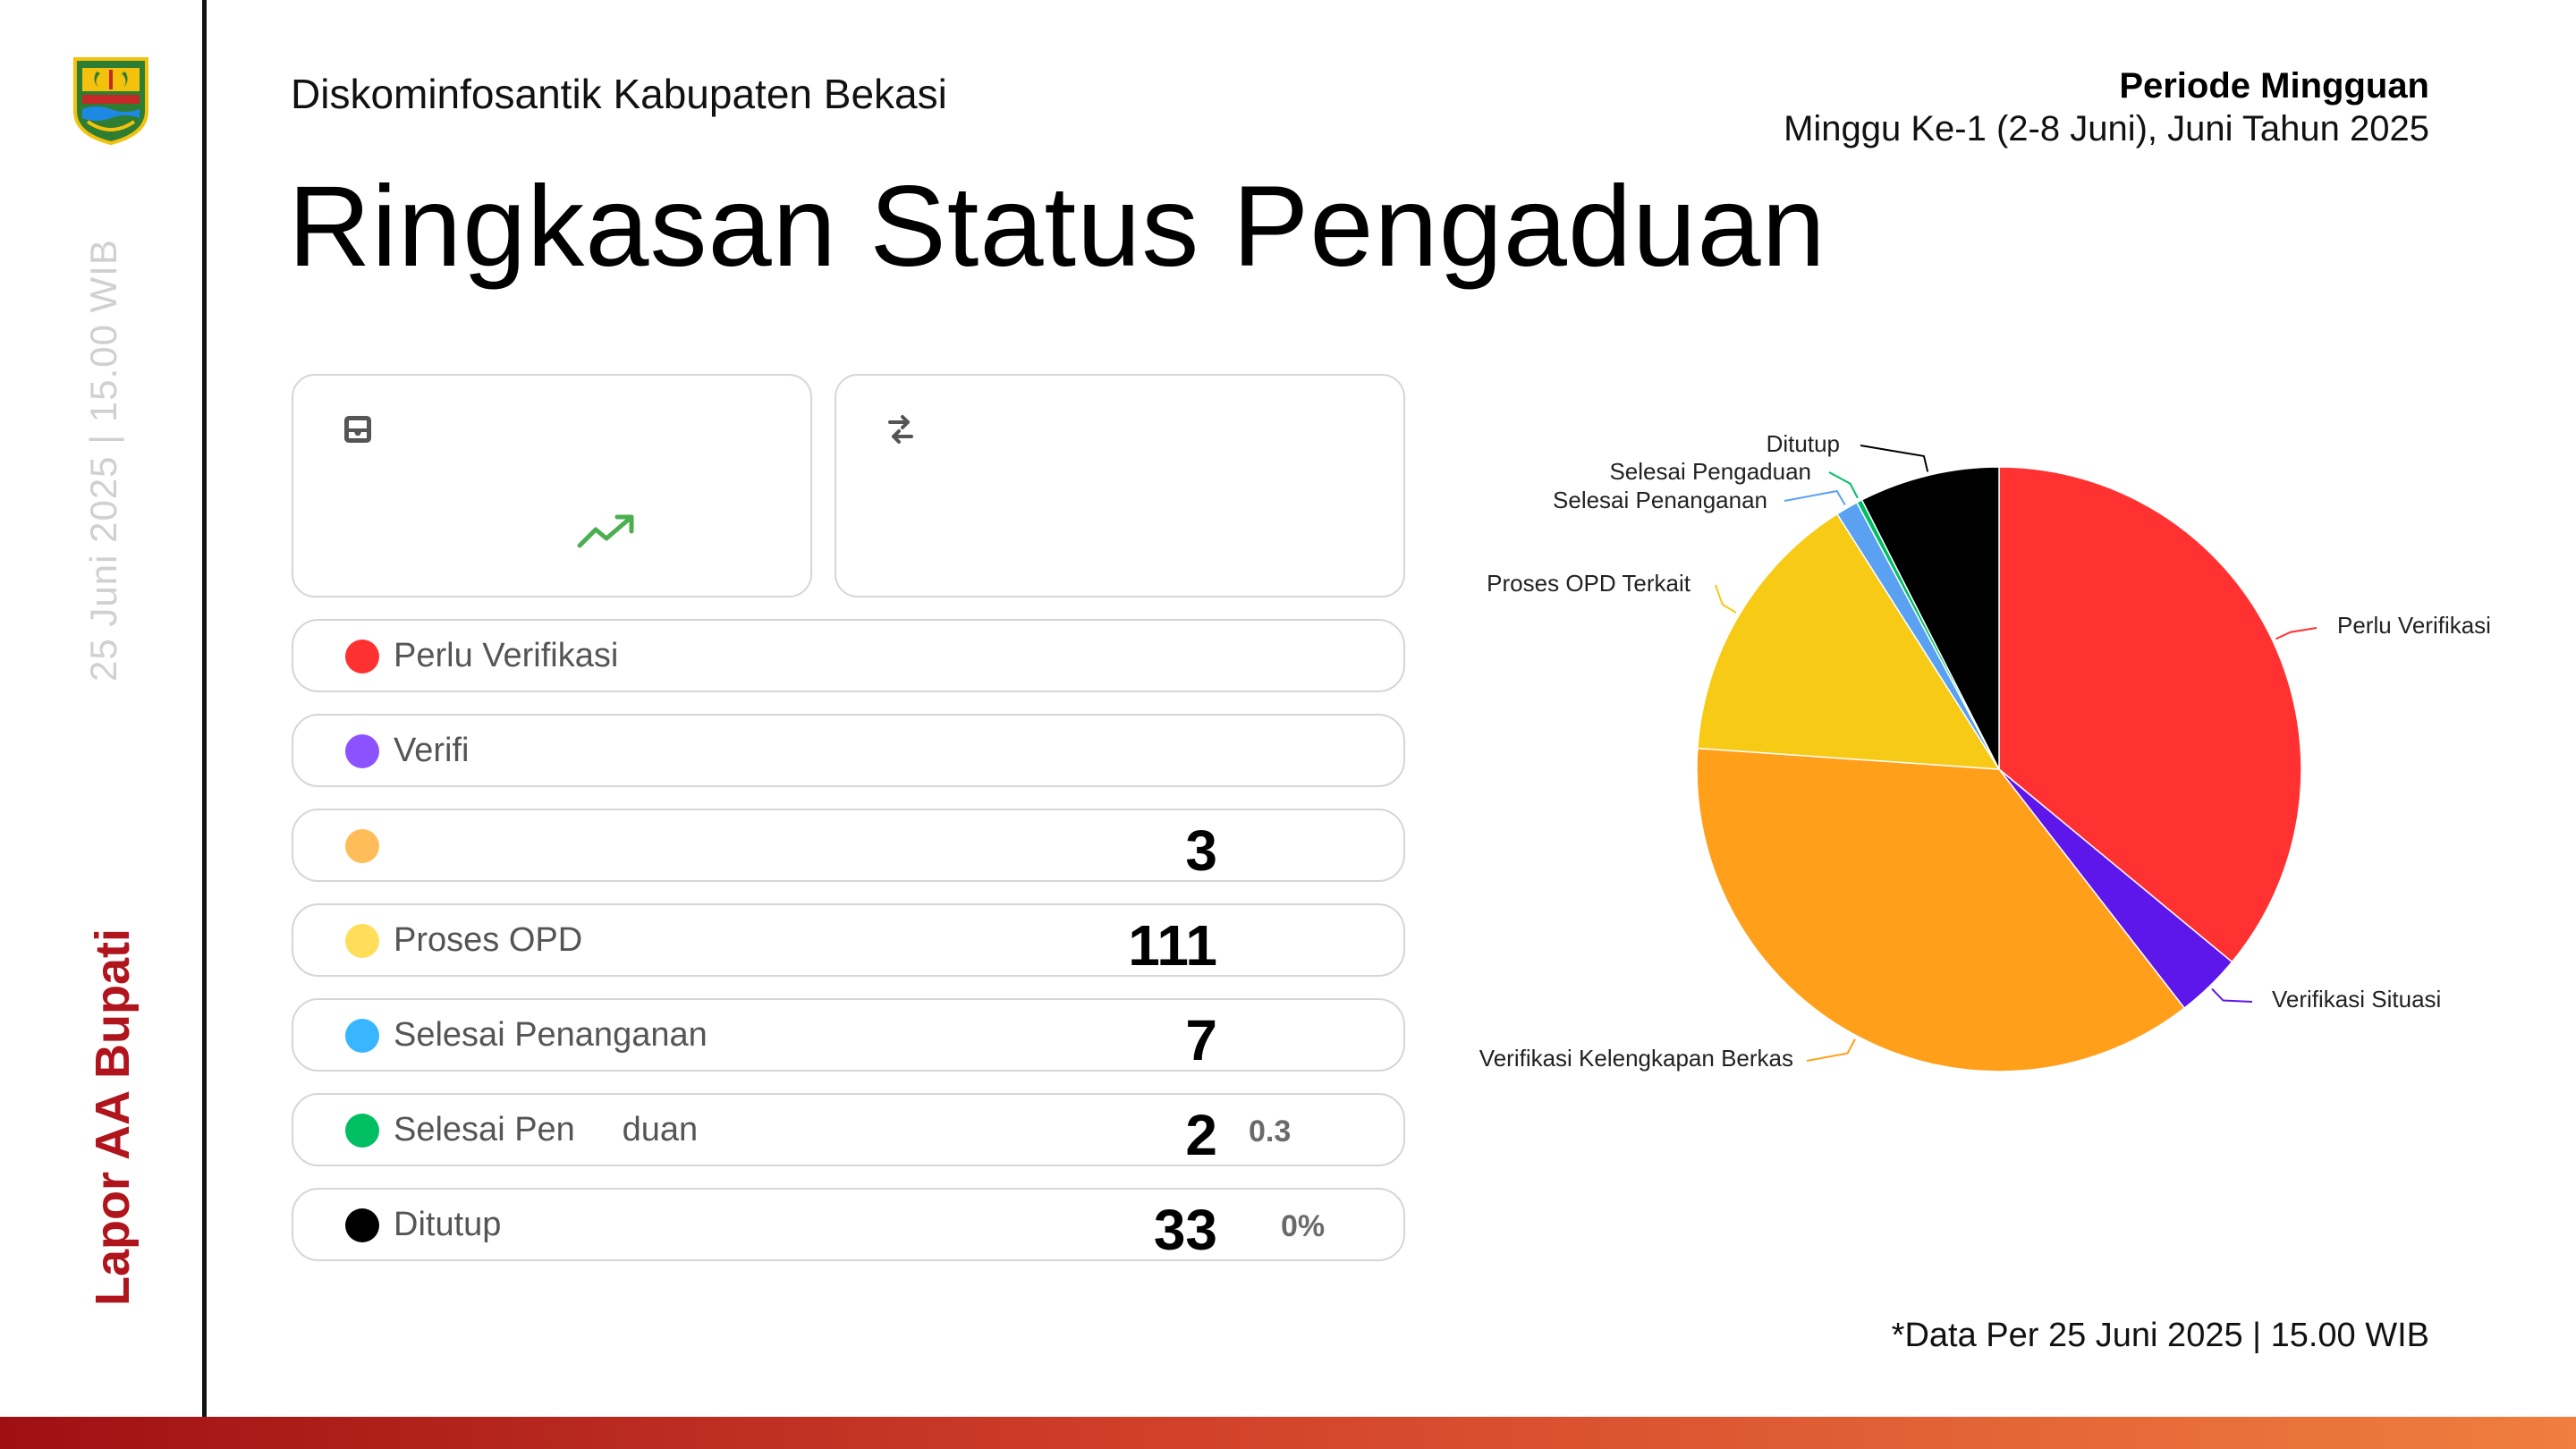 The width and height of the screenshot is (2576, 1449). I want to click on status-label: Ditutup, so click(448, 1224).